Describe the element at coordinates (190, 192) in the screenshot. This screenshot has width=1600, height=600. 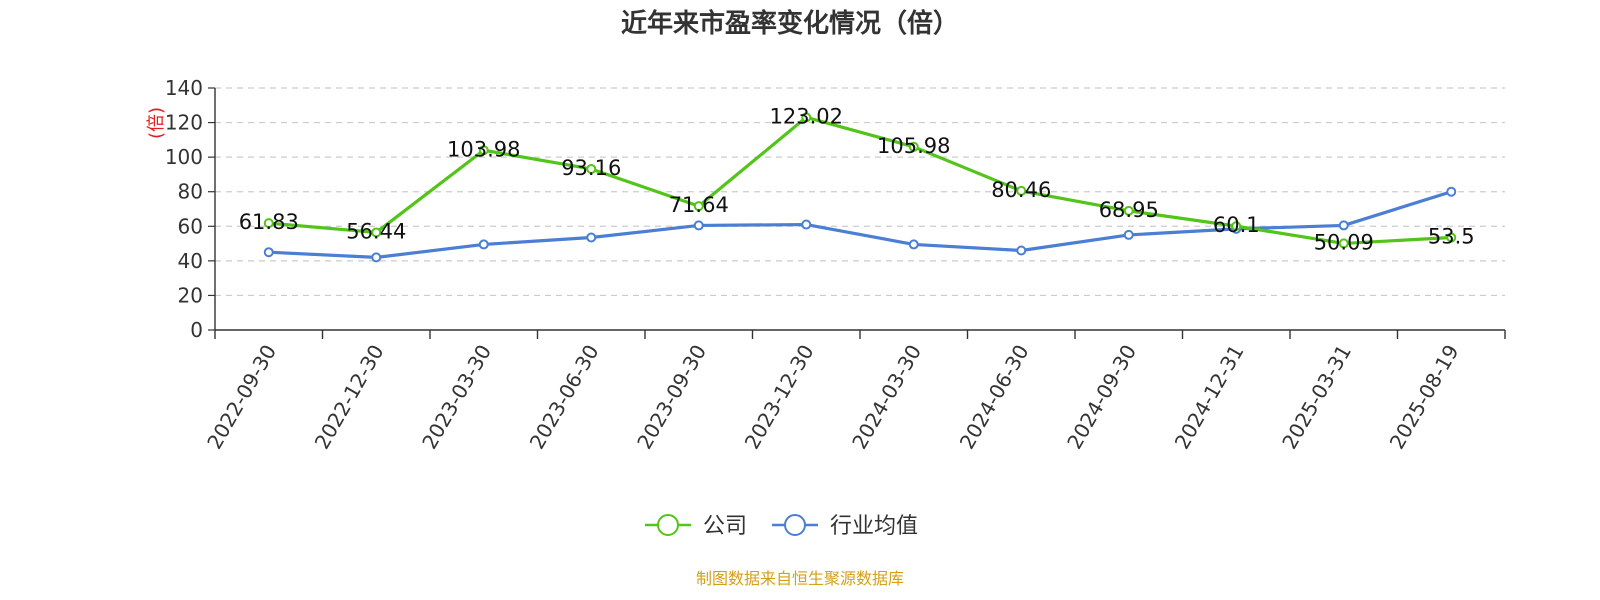
I see `y-tick-label: 80` at that location.